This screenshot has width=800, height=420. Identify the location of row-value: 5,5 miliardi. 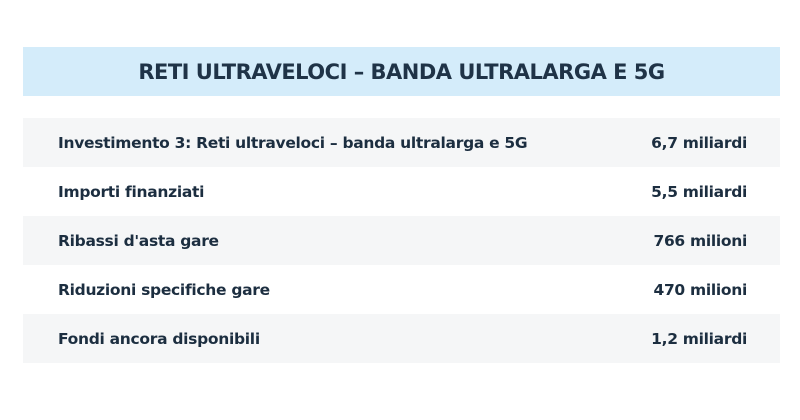
(699, 191).